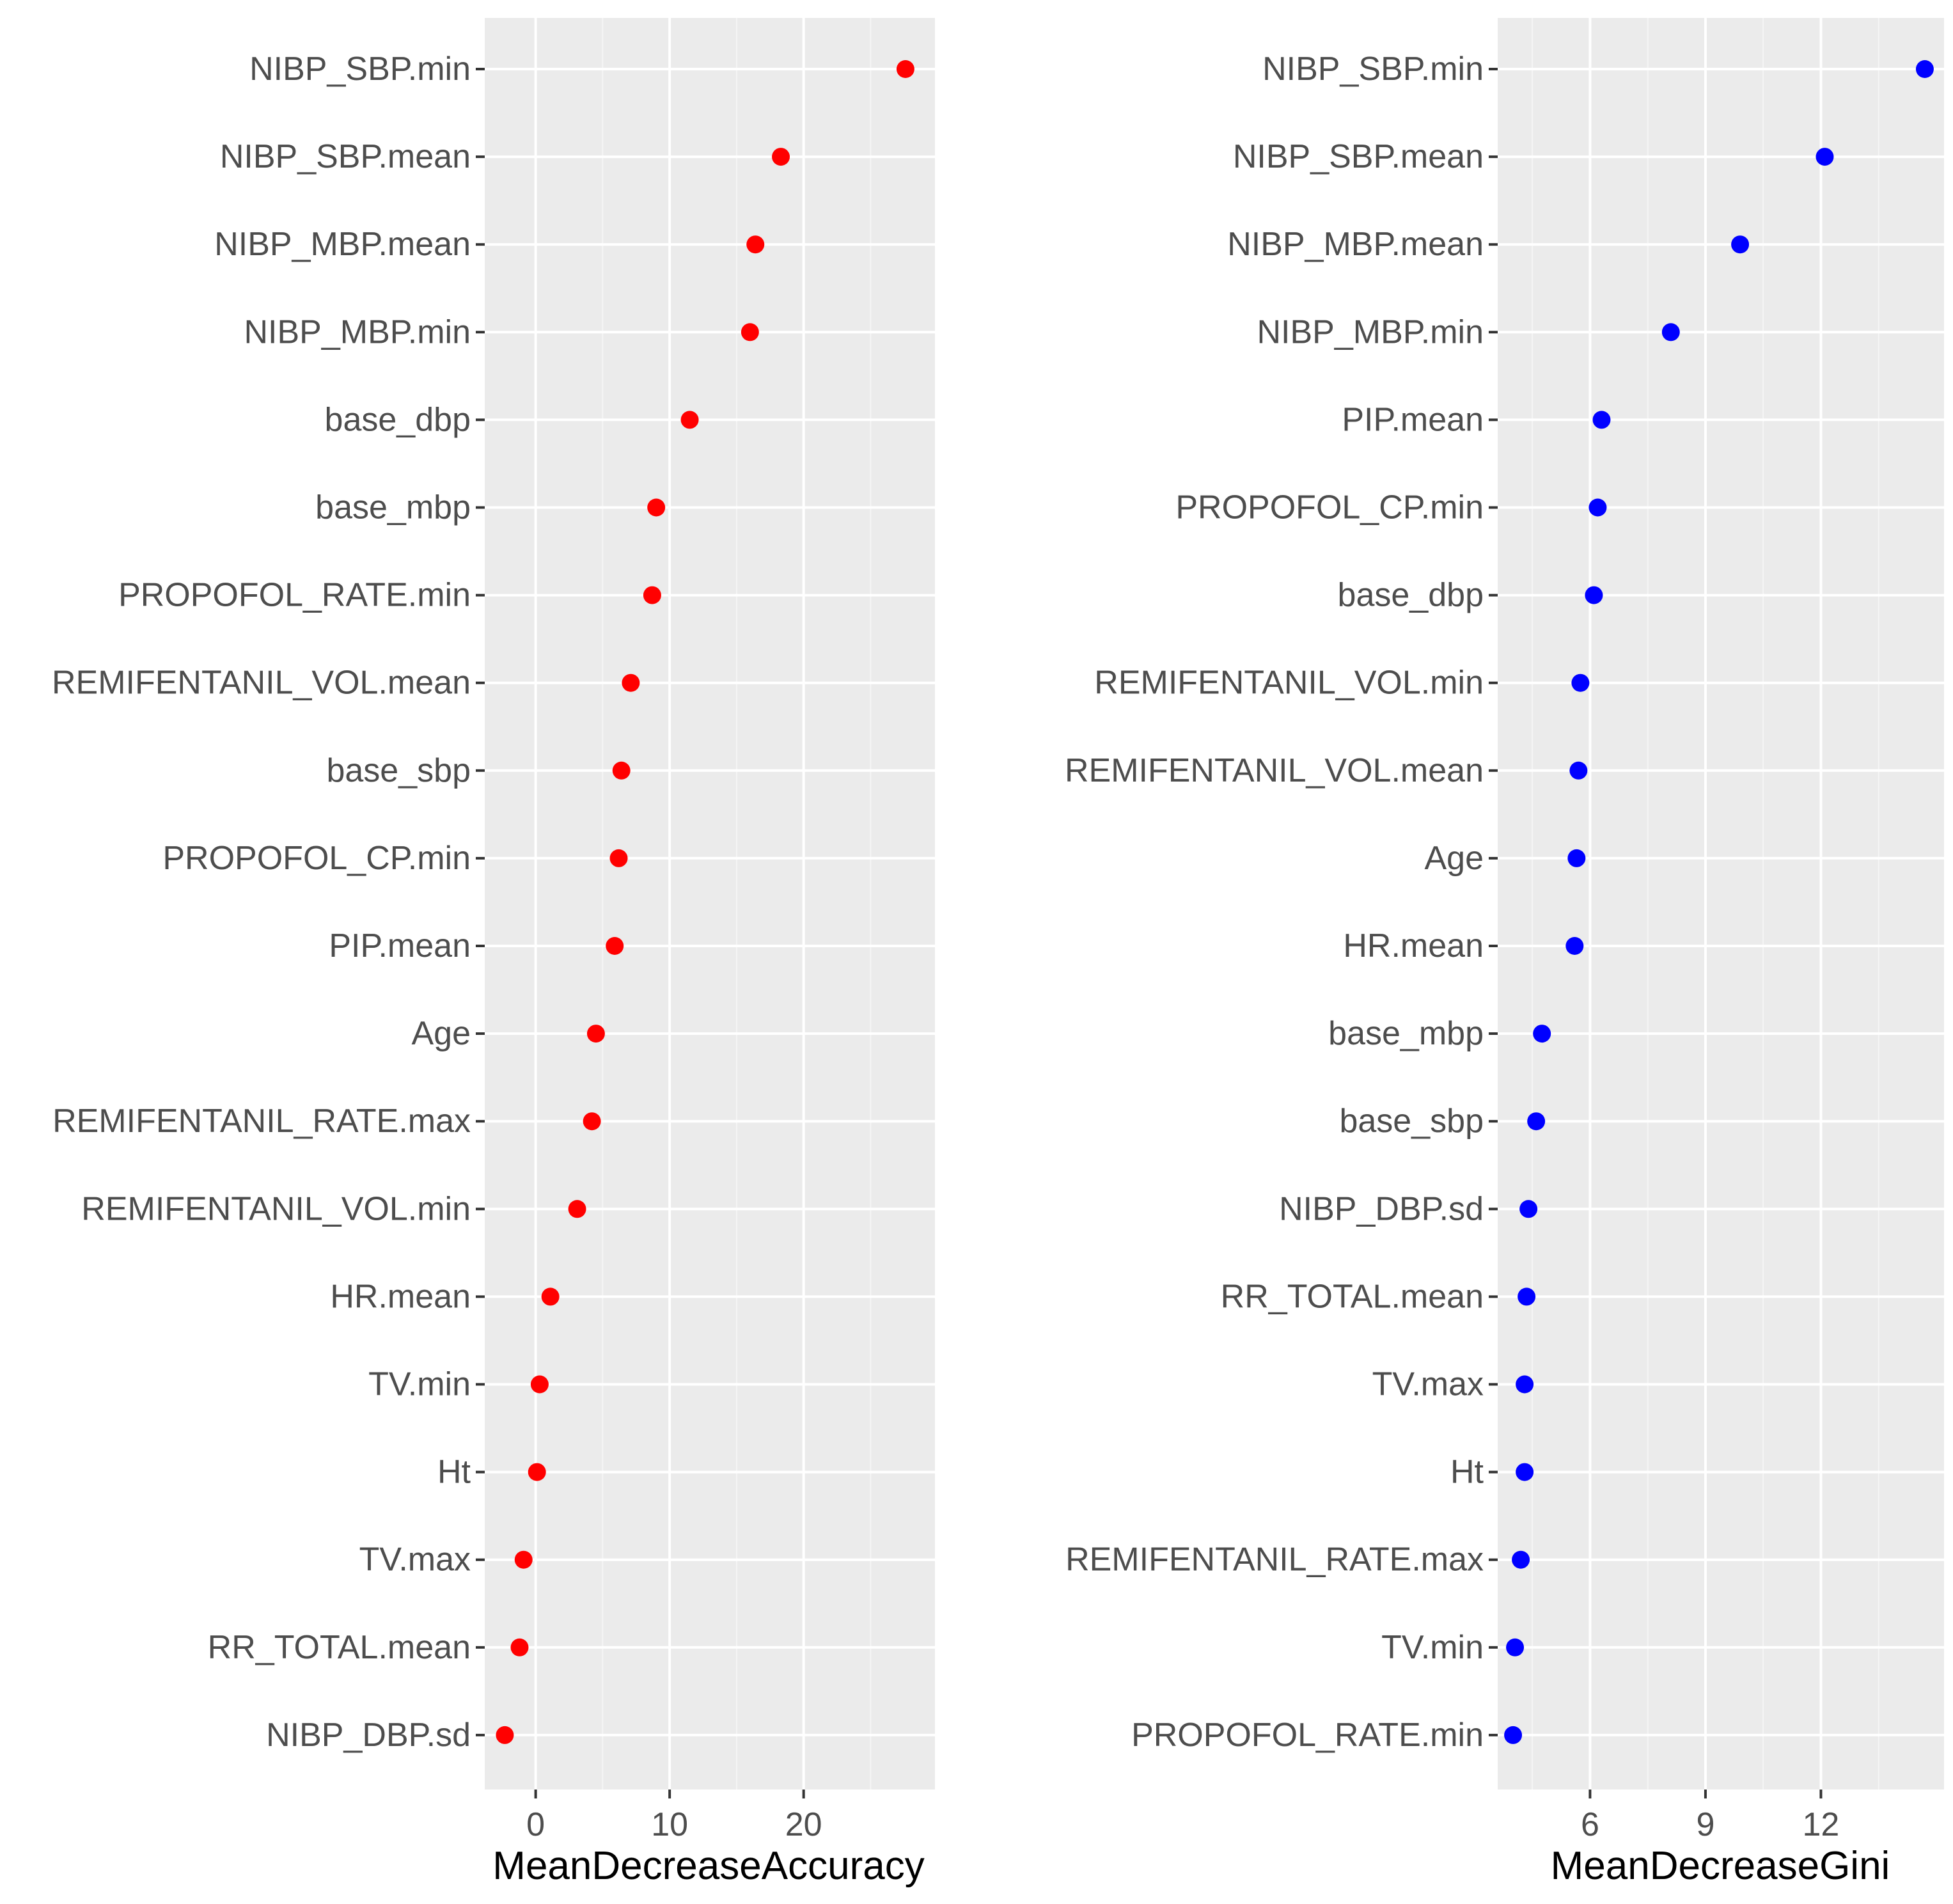 The height and width of the screenshot is (1904, 1953). Describe the element at coordinates (708, 1866) in the screenshot. I see `x-axis-title: MeanDecreaseAccuracy` at that location.